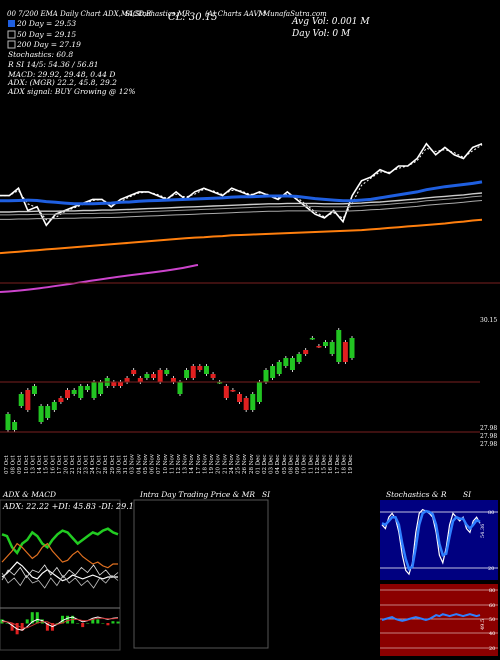  Describe the element at coordinates (492, 649) in the screenshot. I see `mr-tick-20: 20` at that location.